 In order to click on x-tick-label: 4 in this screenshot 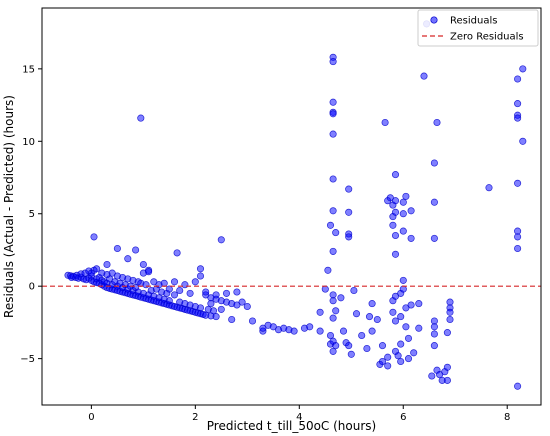, I will do `click(299, 417)`.